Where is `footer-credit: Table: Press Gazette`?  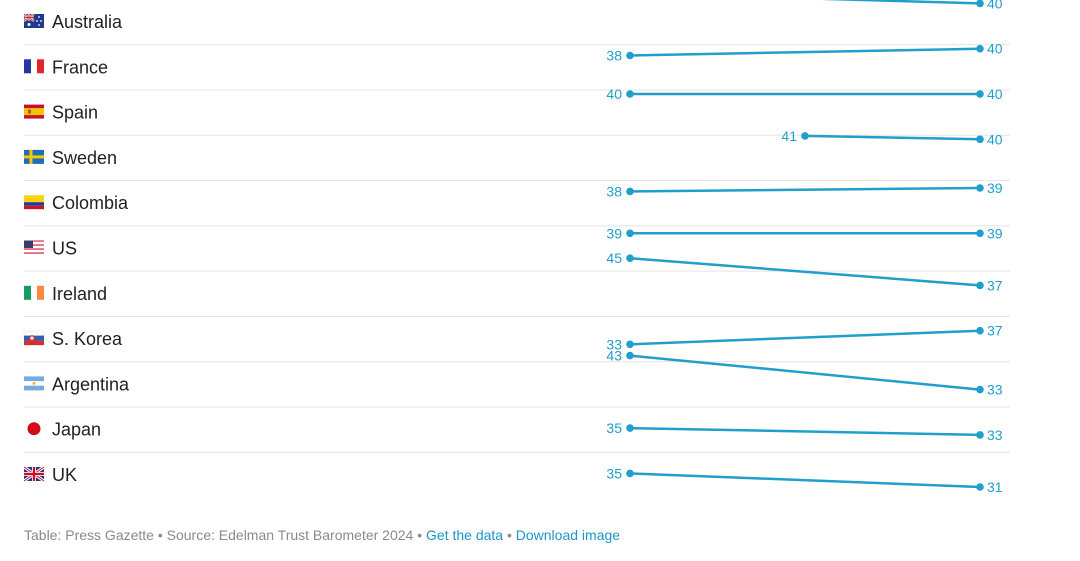
footer-credit: Table: Press Gazette is located at coordinates (89, 535).